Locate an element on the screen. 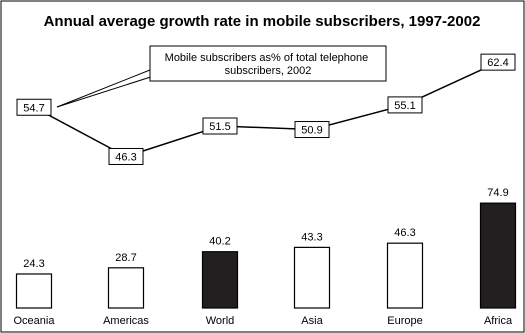 Image resolution: width=525 pixels, height=333 pixels. bar-world is located at coordinates (220, 280).